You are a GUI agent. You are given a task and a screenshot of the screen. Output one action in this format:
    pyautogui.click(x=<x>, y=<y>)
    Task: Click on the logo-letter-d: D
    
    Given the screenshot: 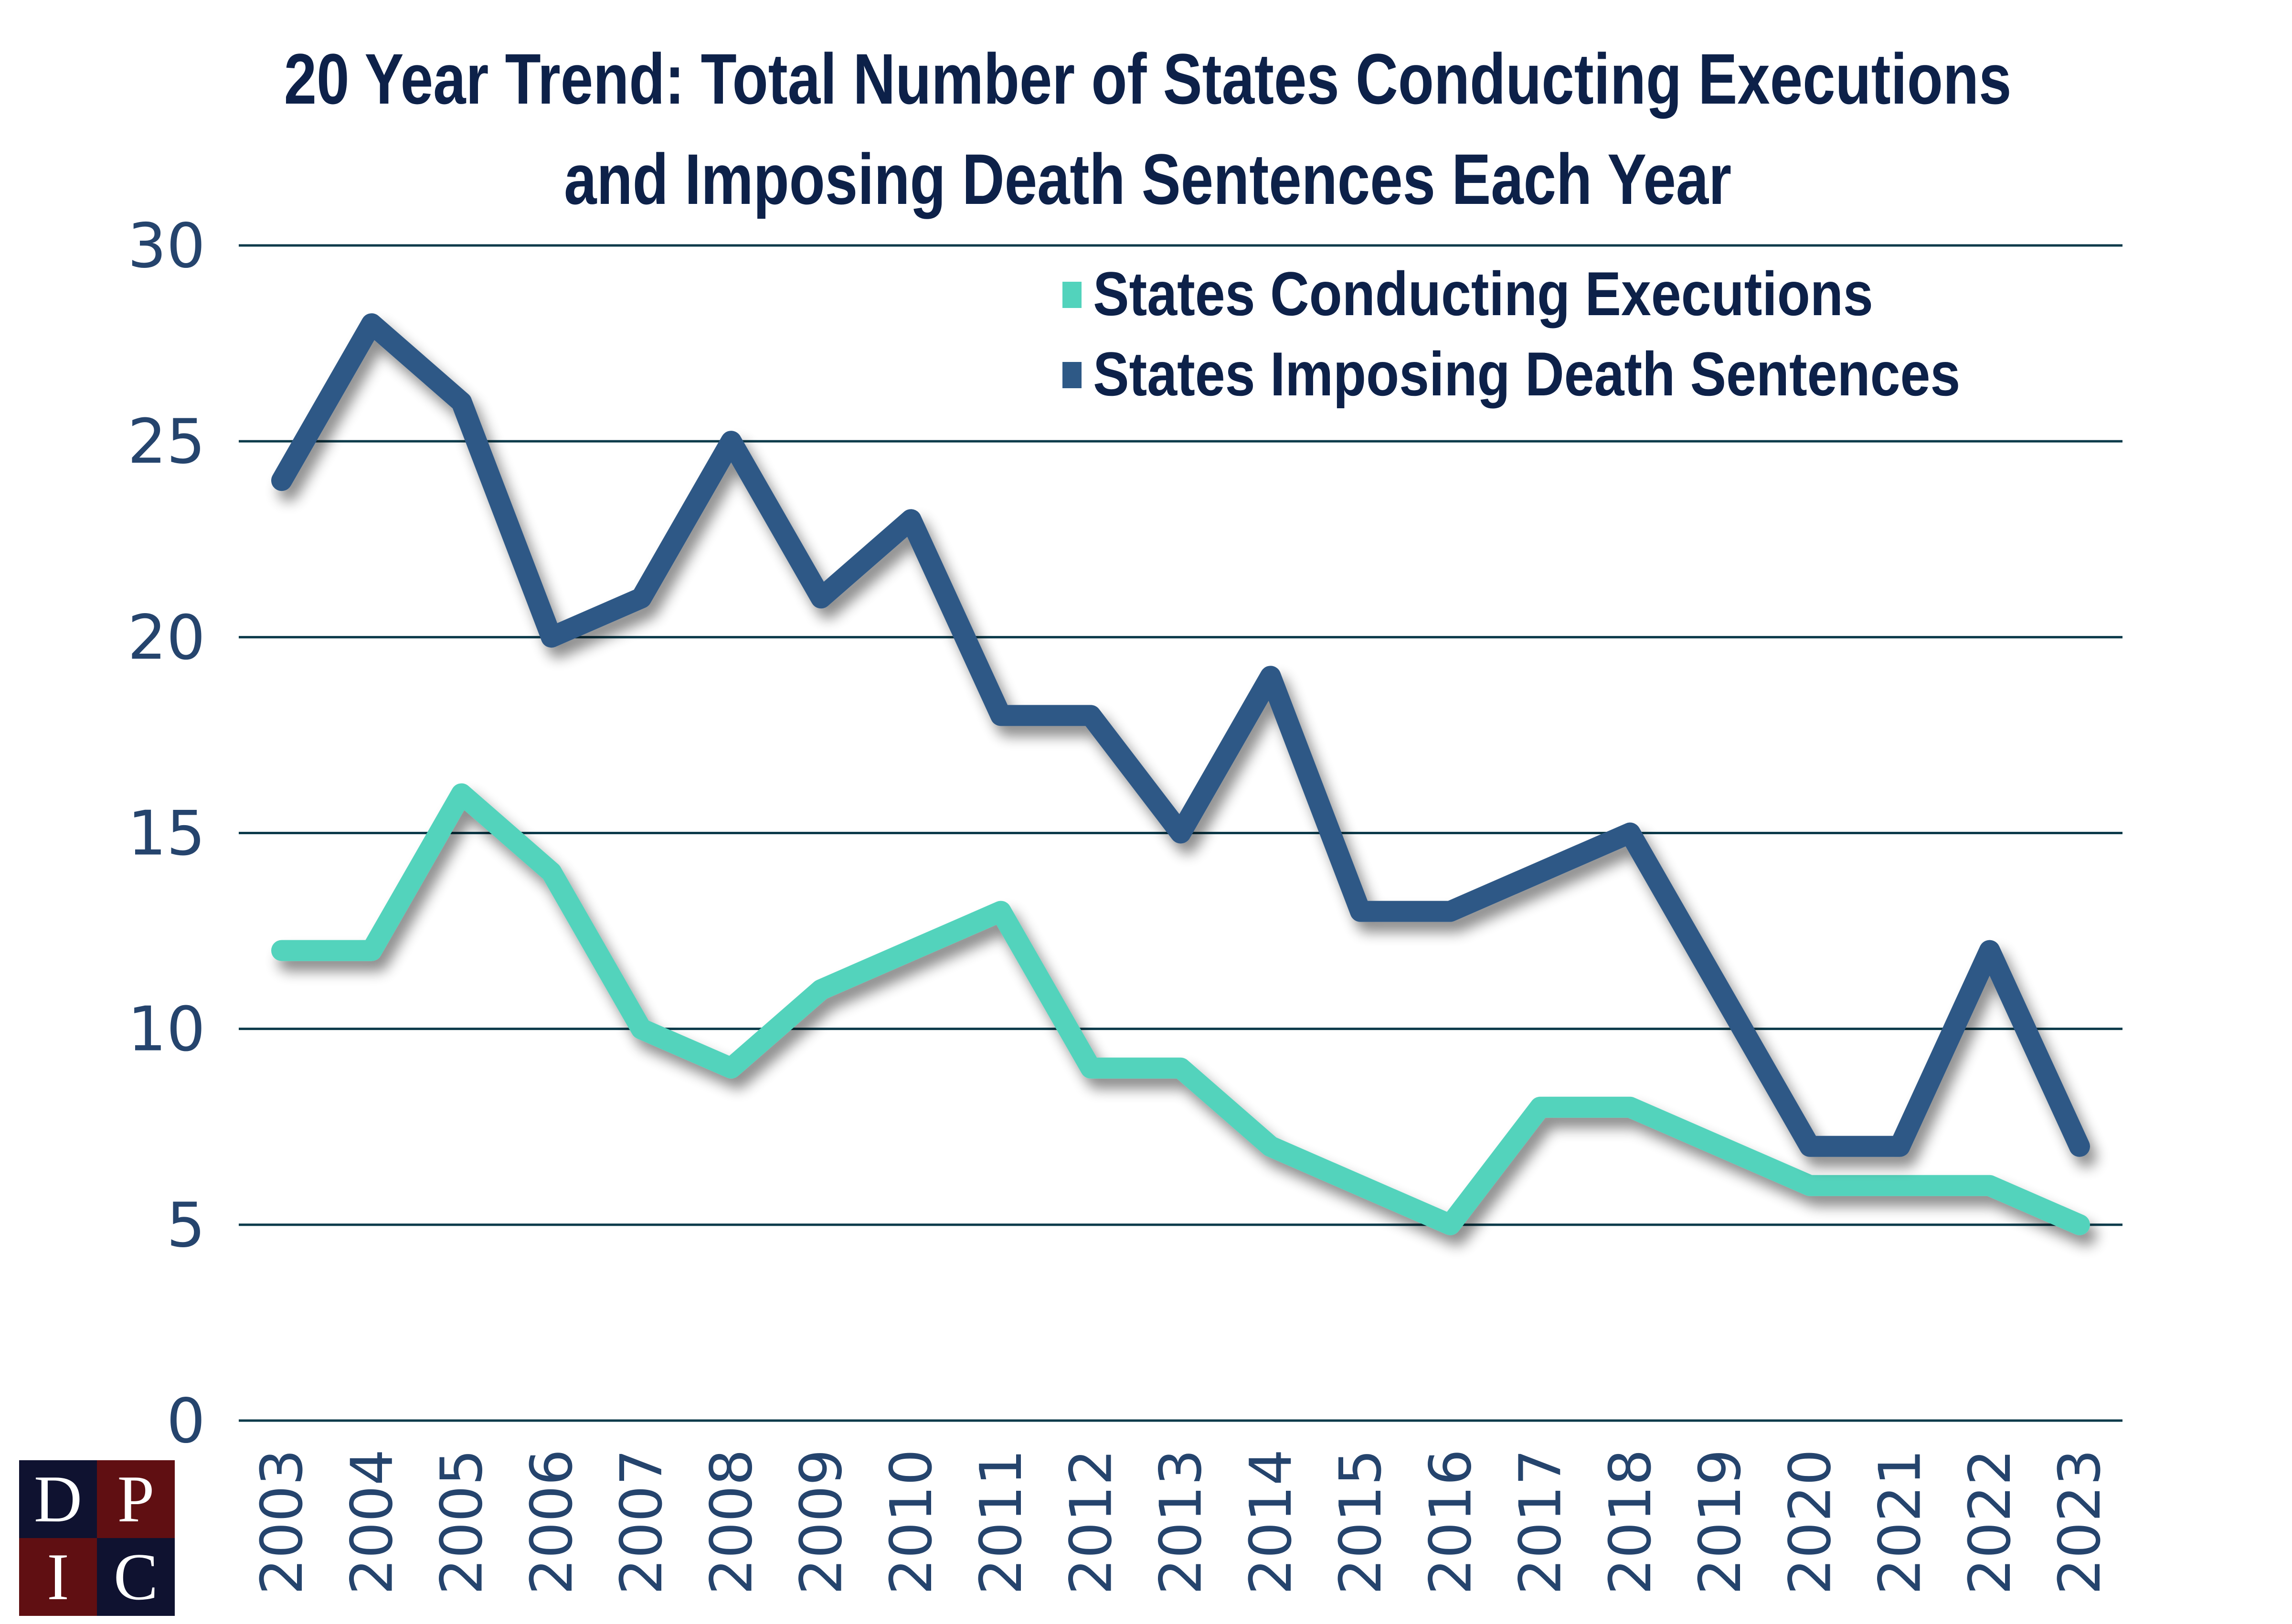 What is the action you would take?
    pyautogui.click(x=58, y=1499)
    